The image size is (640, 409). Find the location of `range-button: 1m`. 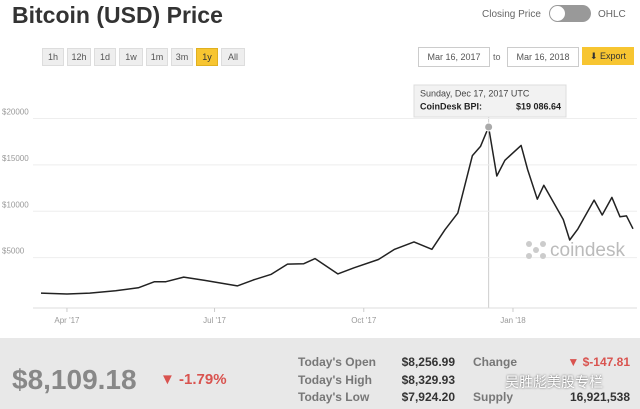

range-button: 1m is located at coordinates (157, 57).